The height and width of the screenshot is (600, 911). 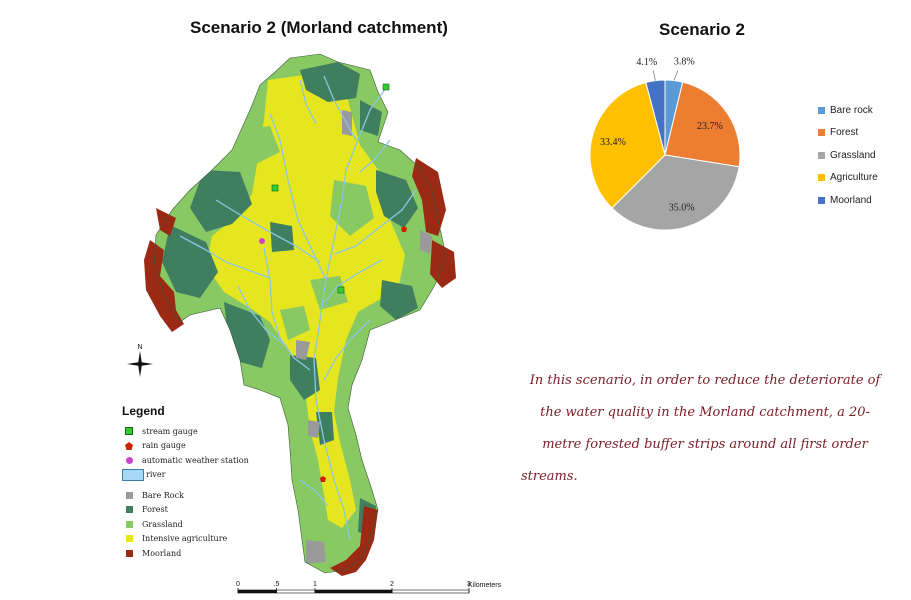 I want to click on scale-tick-label: 3, so click(x=469, y=584).